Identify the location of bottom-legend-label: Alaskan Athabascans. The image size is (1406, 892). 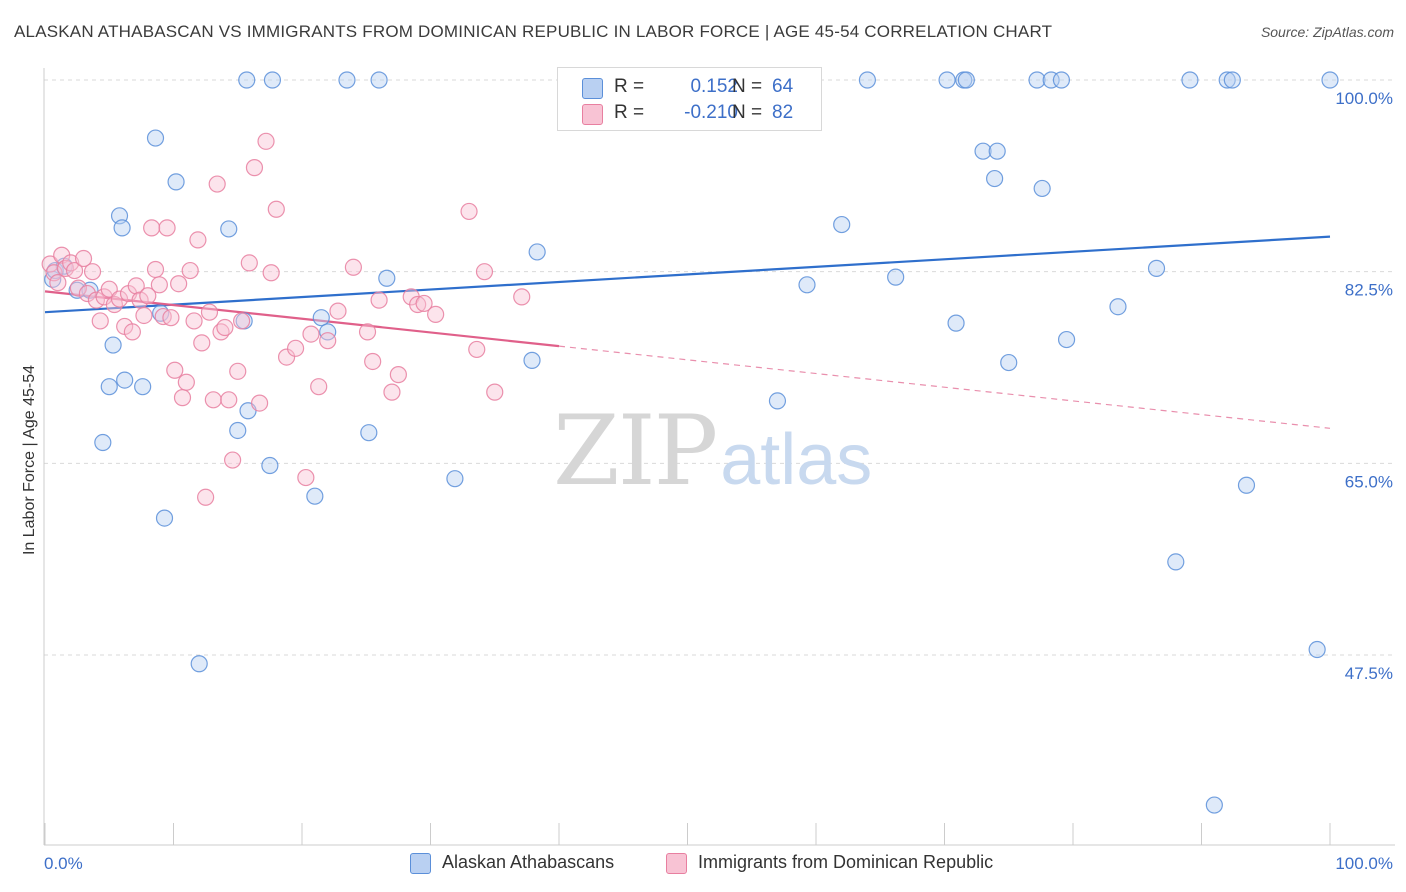
(528, 862).